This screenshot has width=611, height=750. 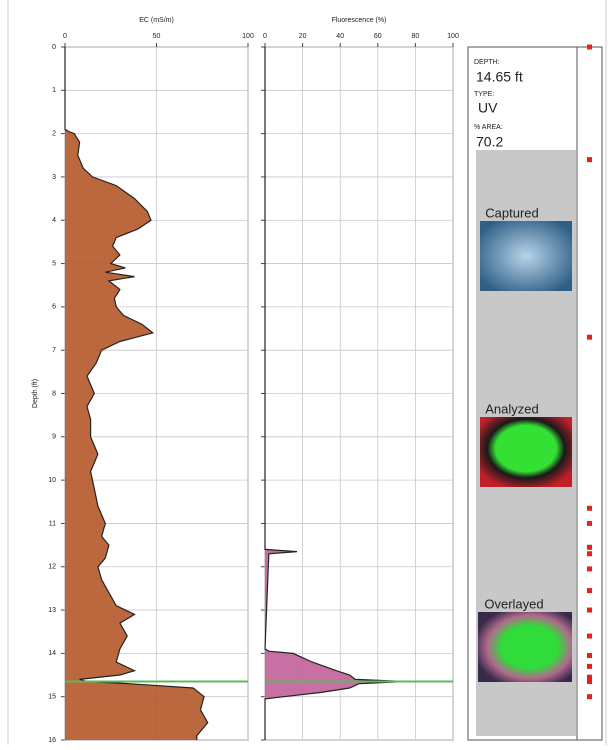 What do you see at coordinates (35, 393) in the screenshot?
I see `y-axis-label: Depth (ft)` at bounding box center [35, 393].